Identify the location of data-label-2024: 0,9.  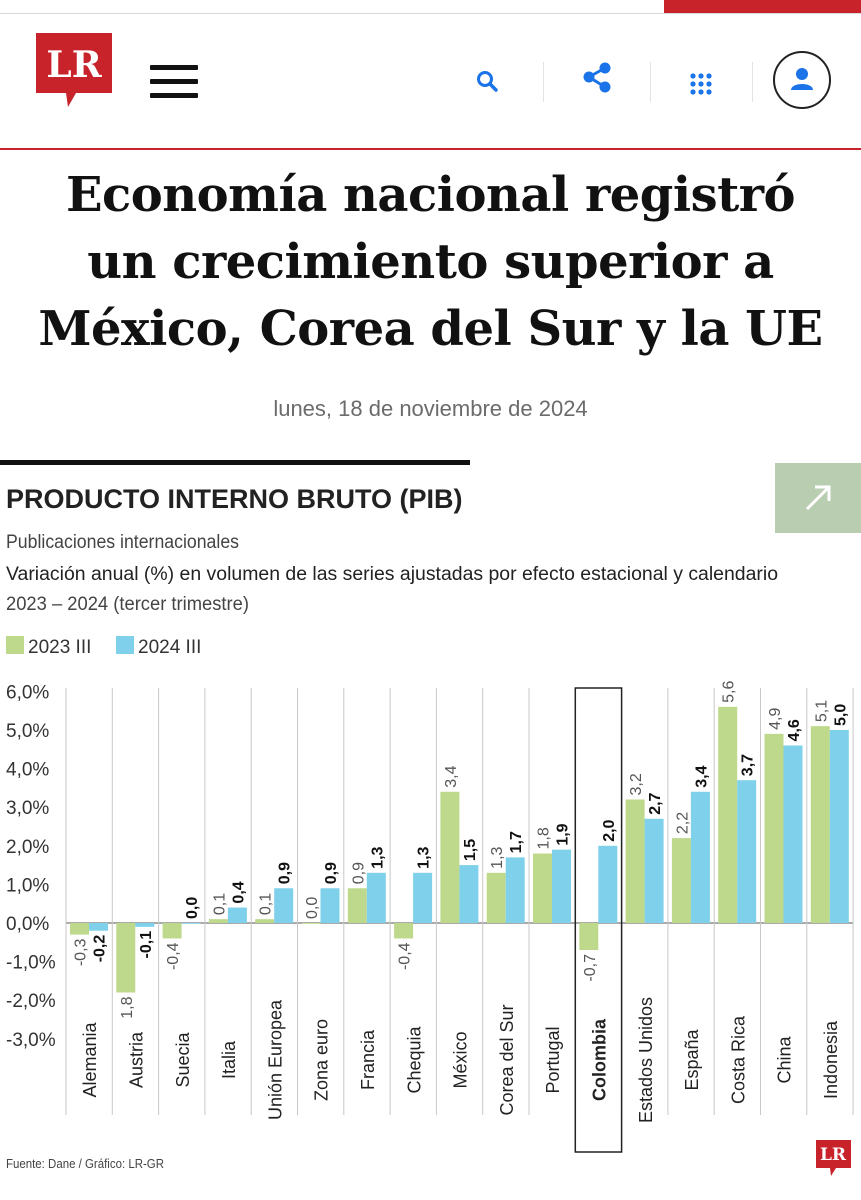
(285, 873).